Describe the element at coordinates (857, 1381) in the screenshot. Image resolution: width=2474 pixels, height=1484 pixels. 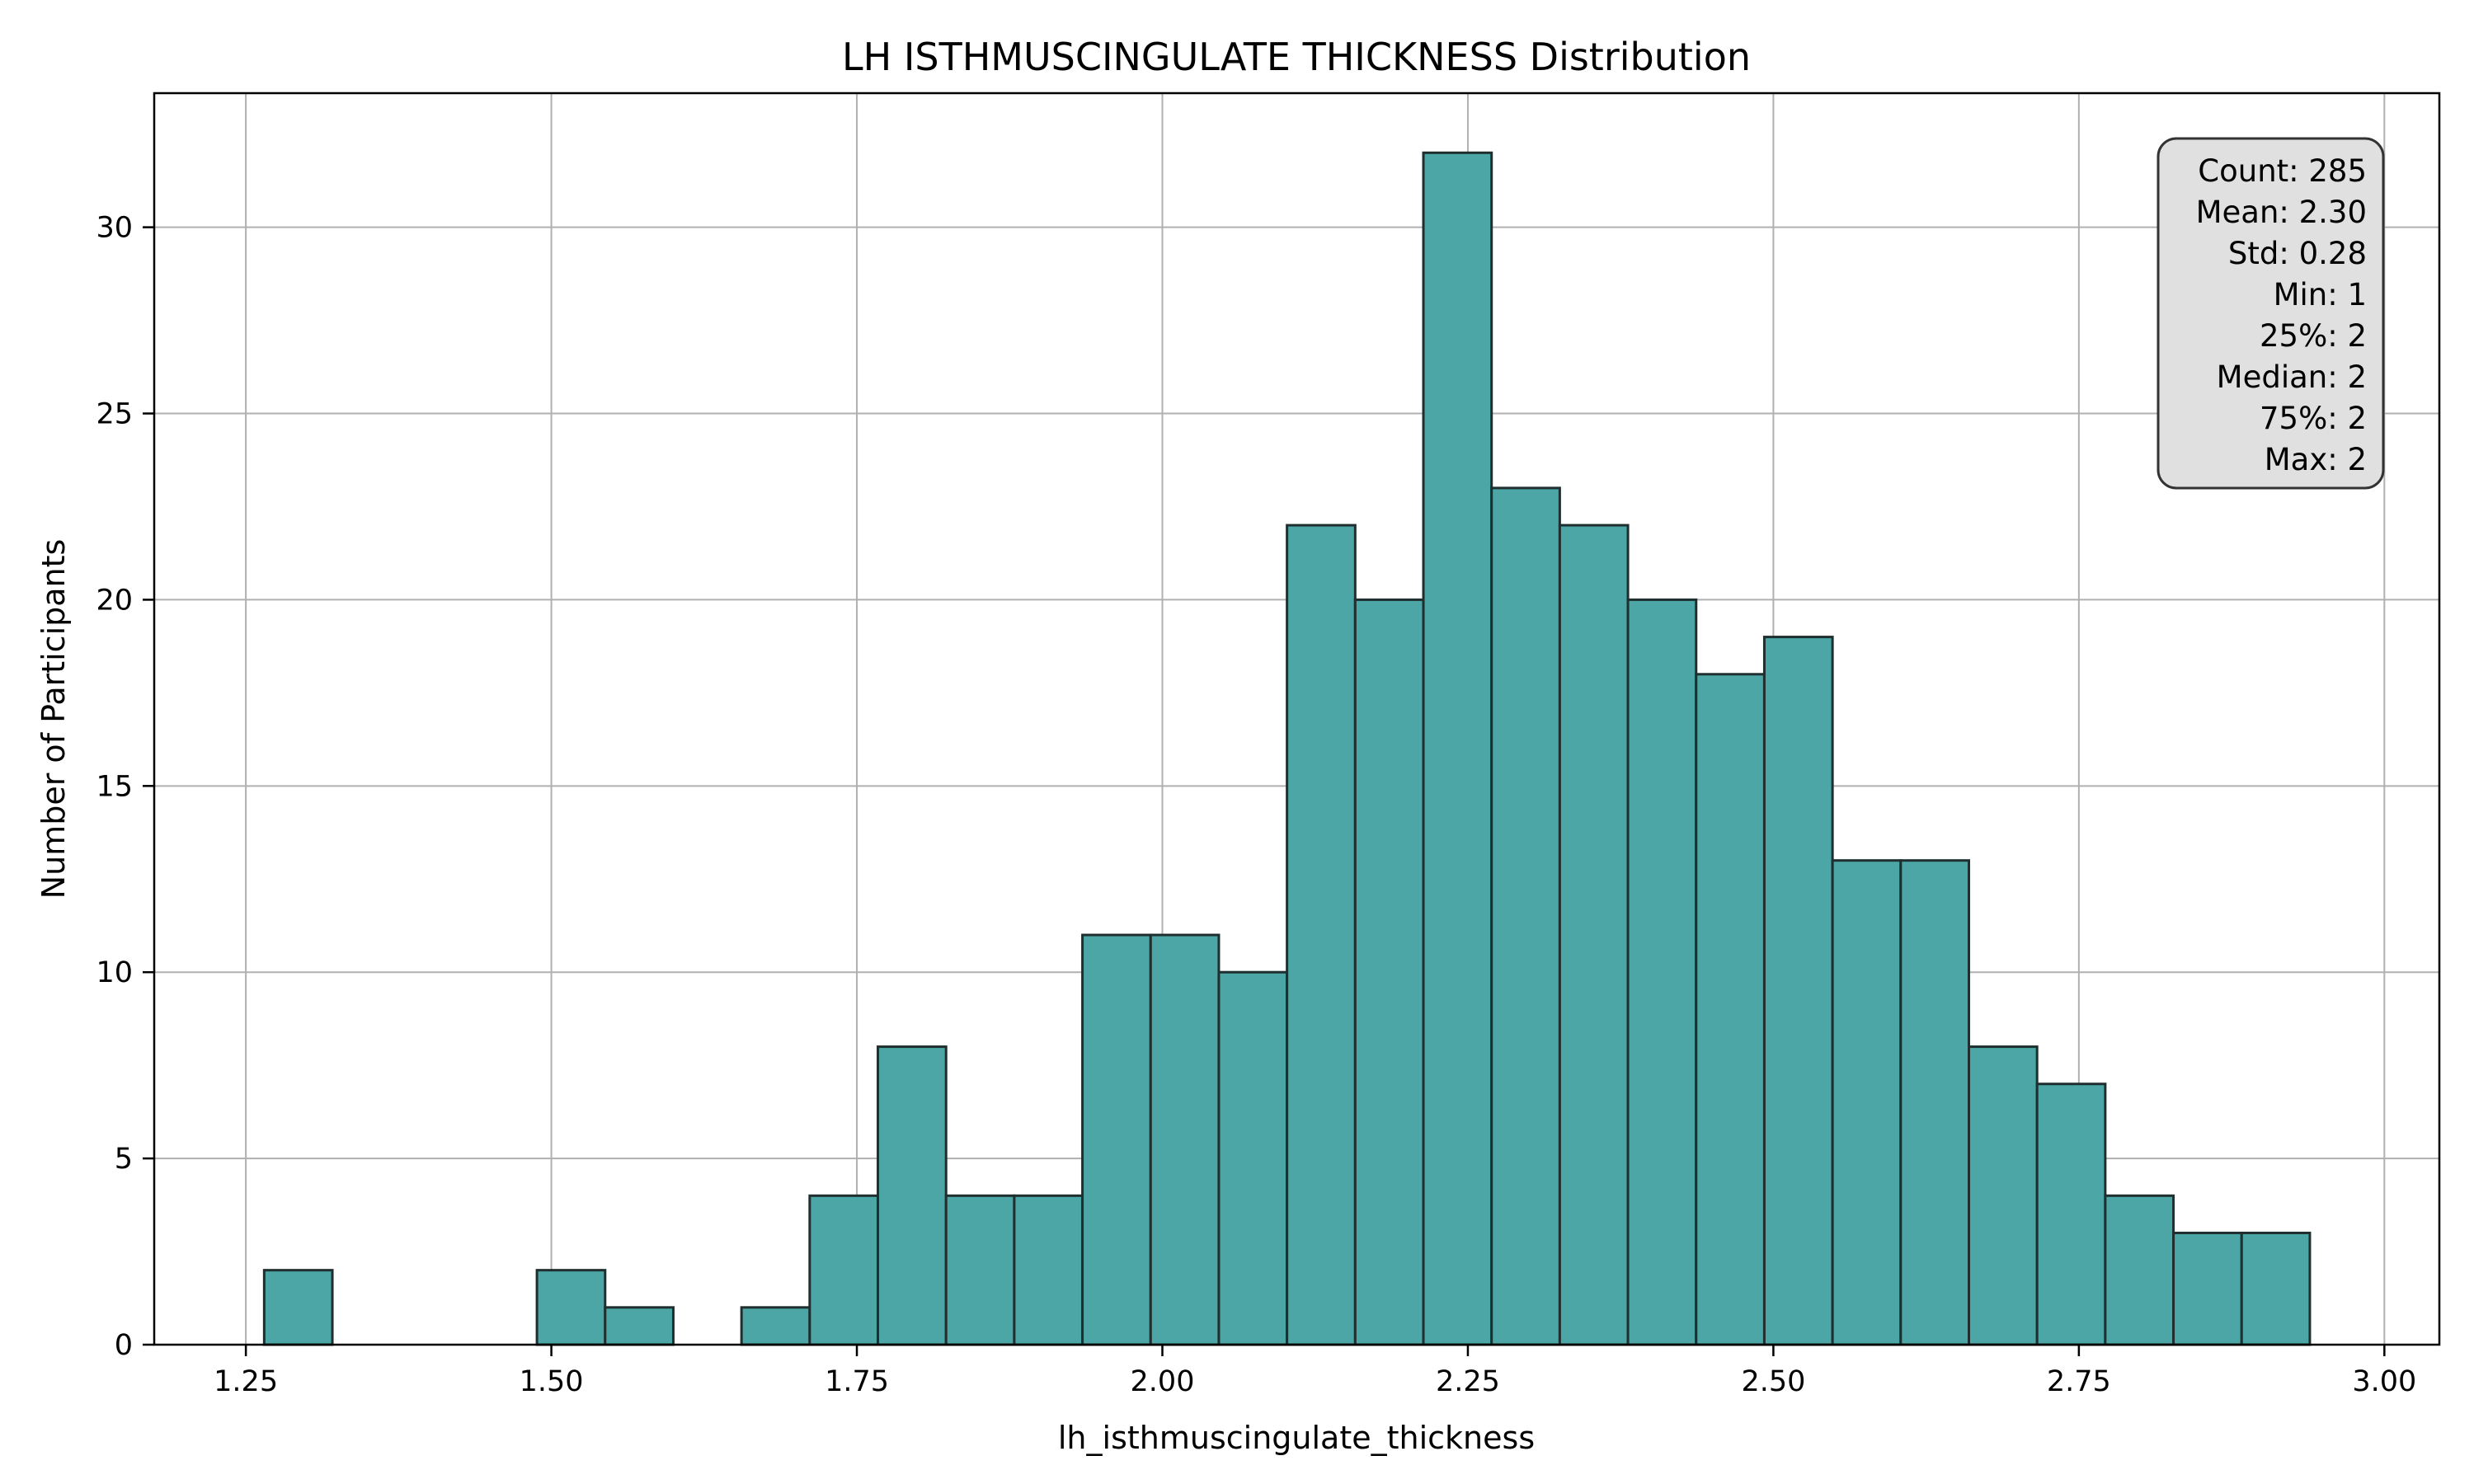
I see `x-tick-label: 1.75` at that location.